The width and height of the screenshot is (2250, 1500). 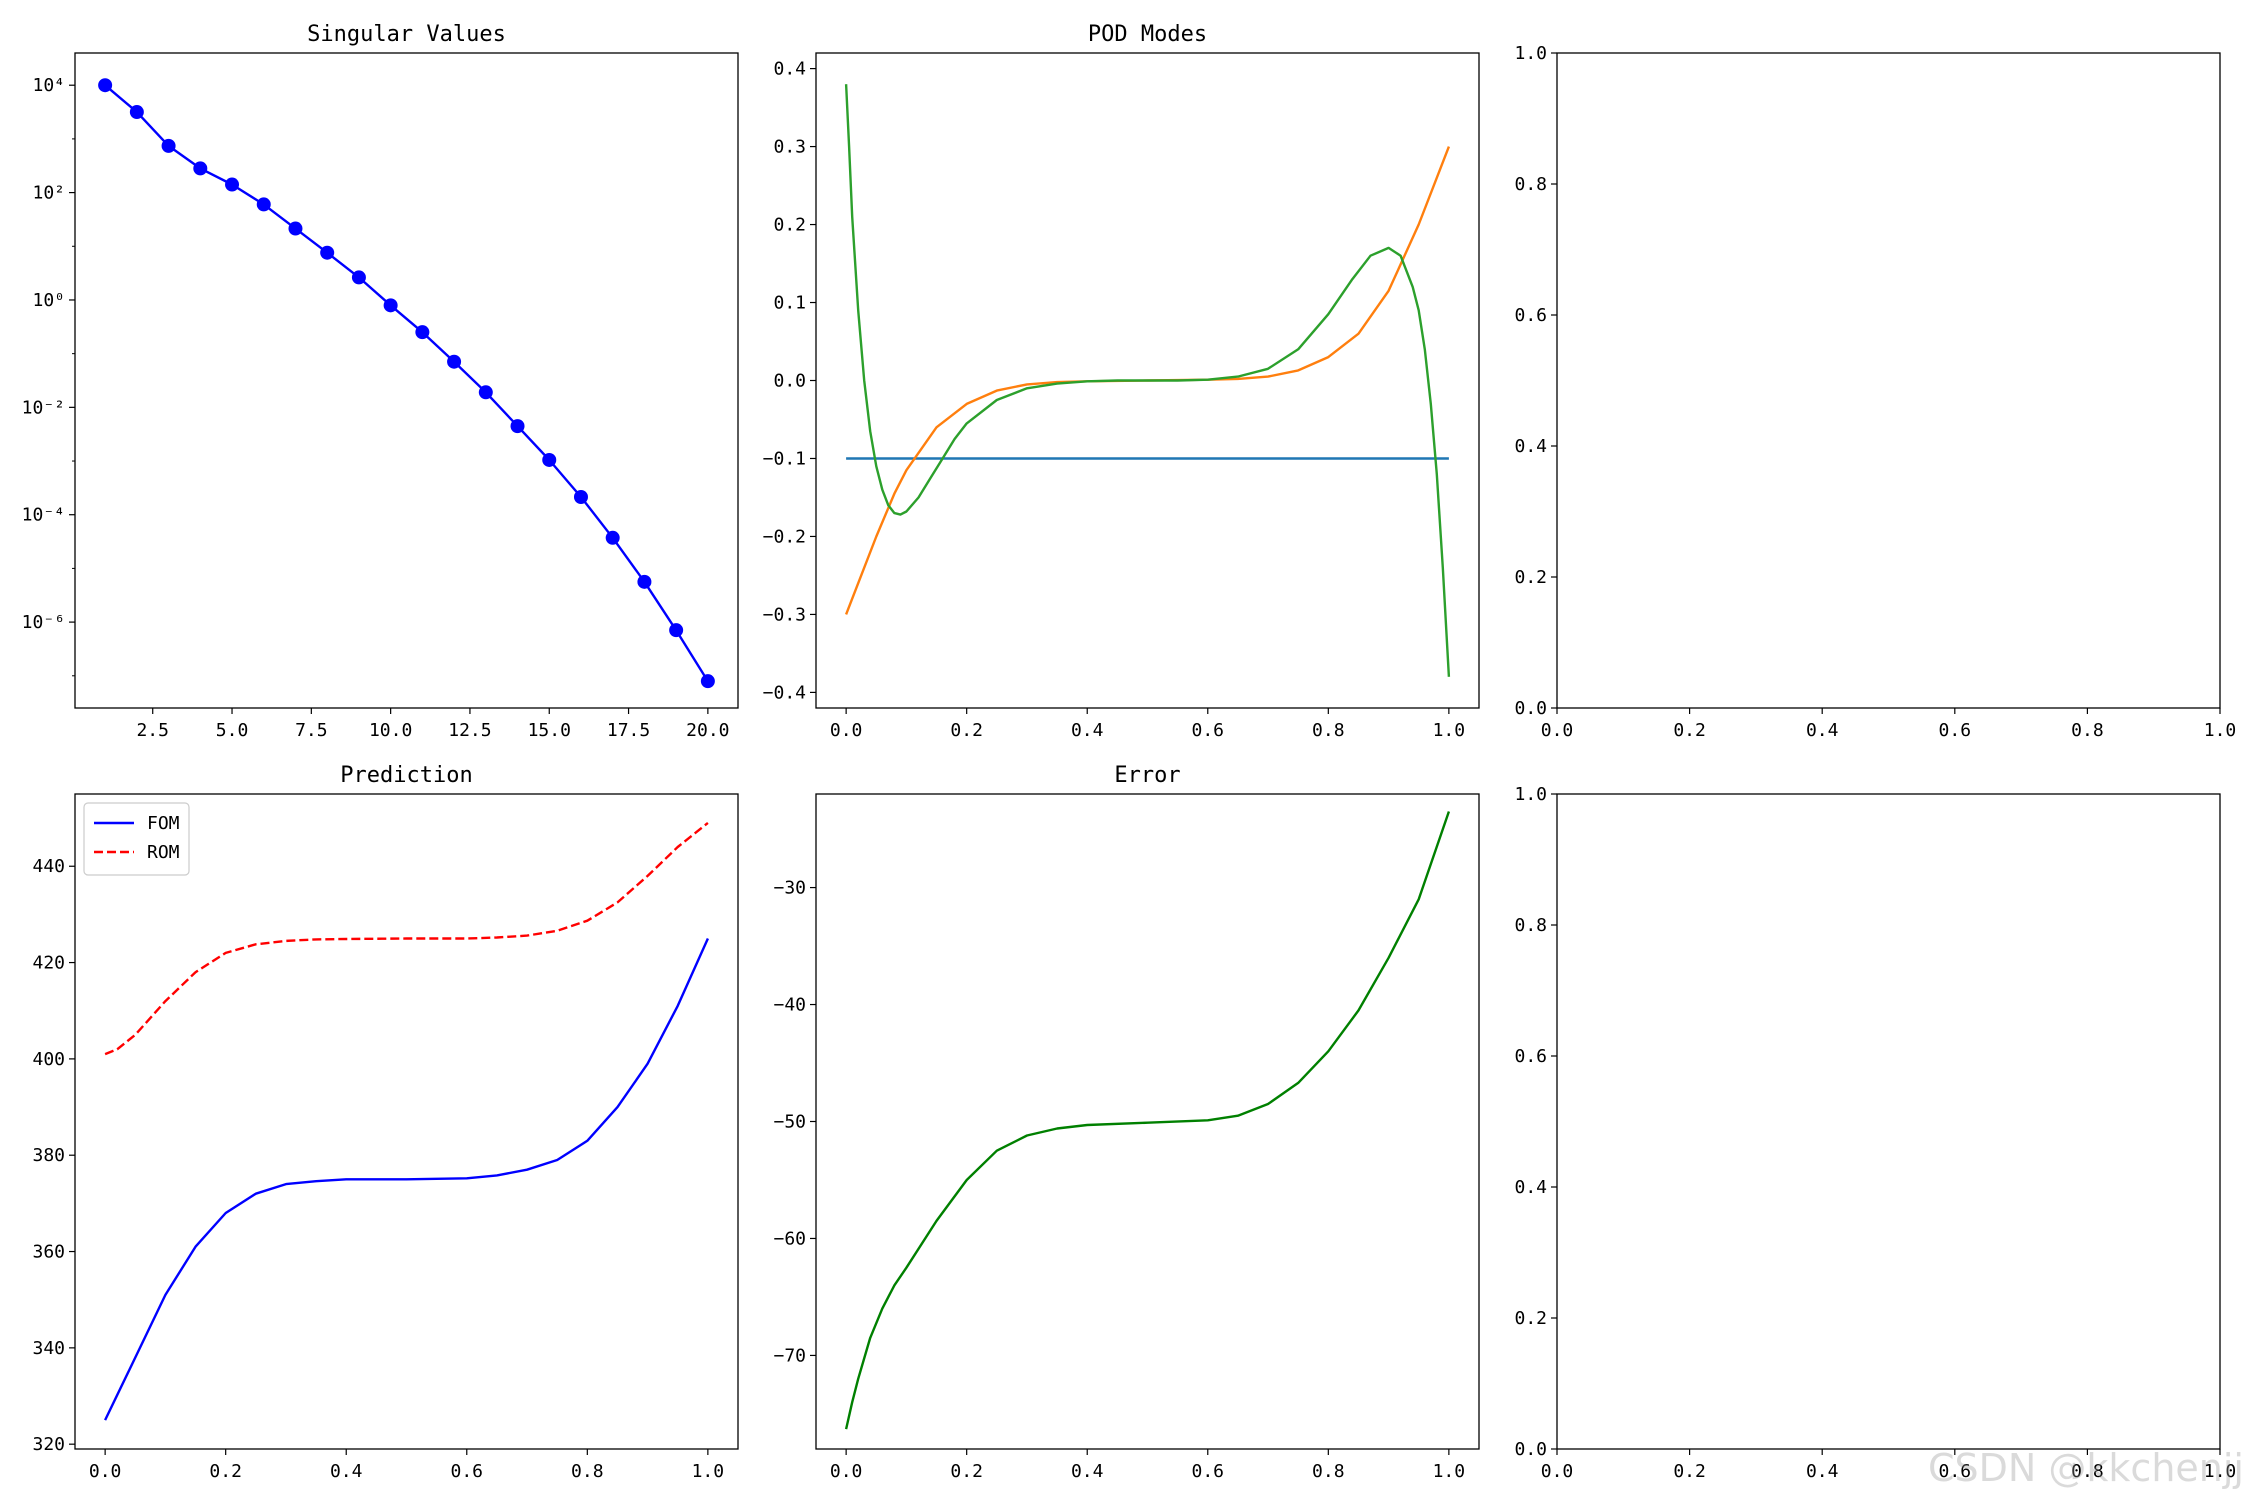 What do you see at coordinates (43, 515) in the screenshot?
I see `y-tick-label: 10⁻⁴` at bounding box center [43, 515].